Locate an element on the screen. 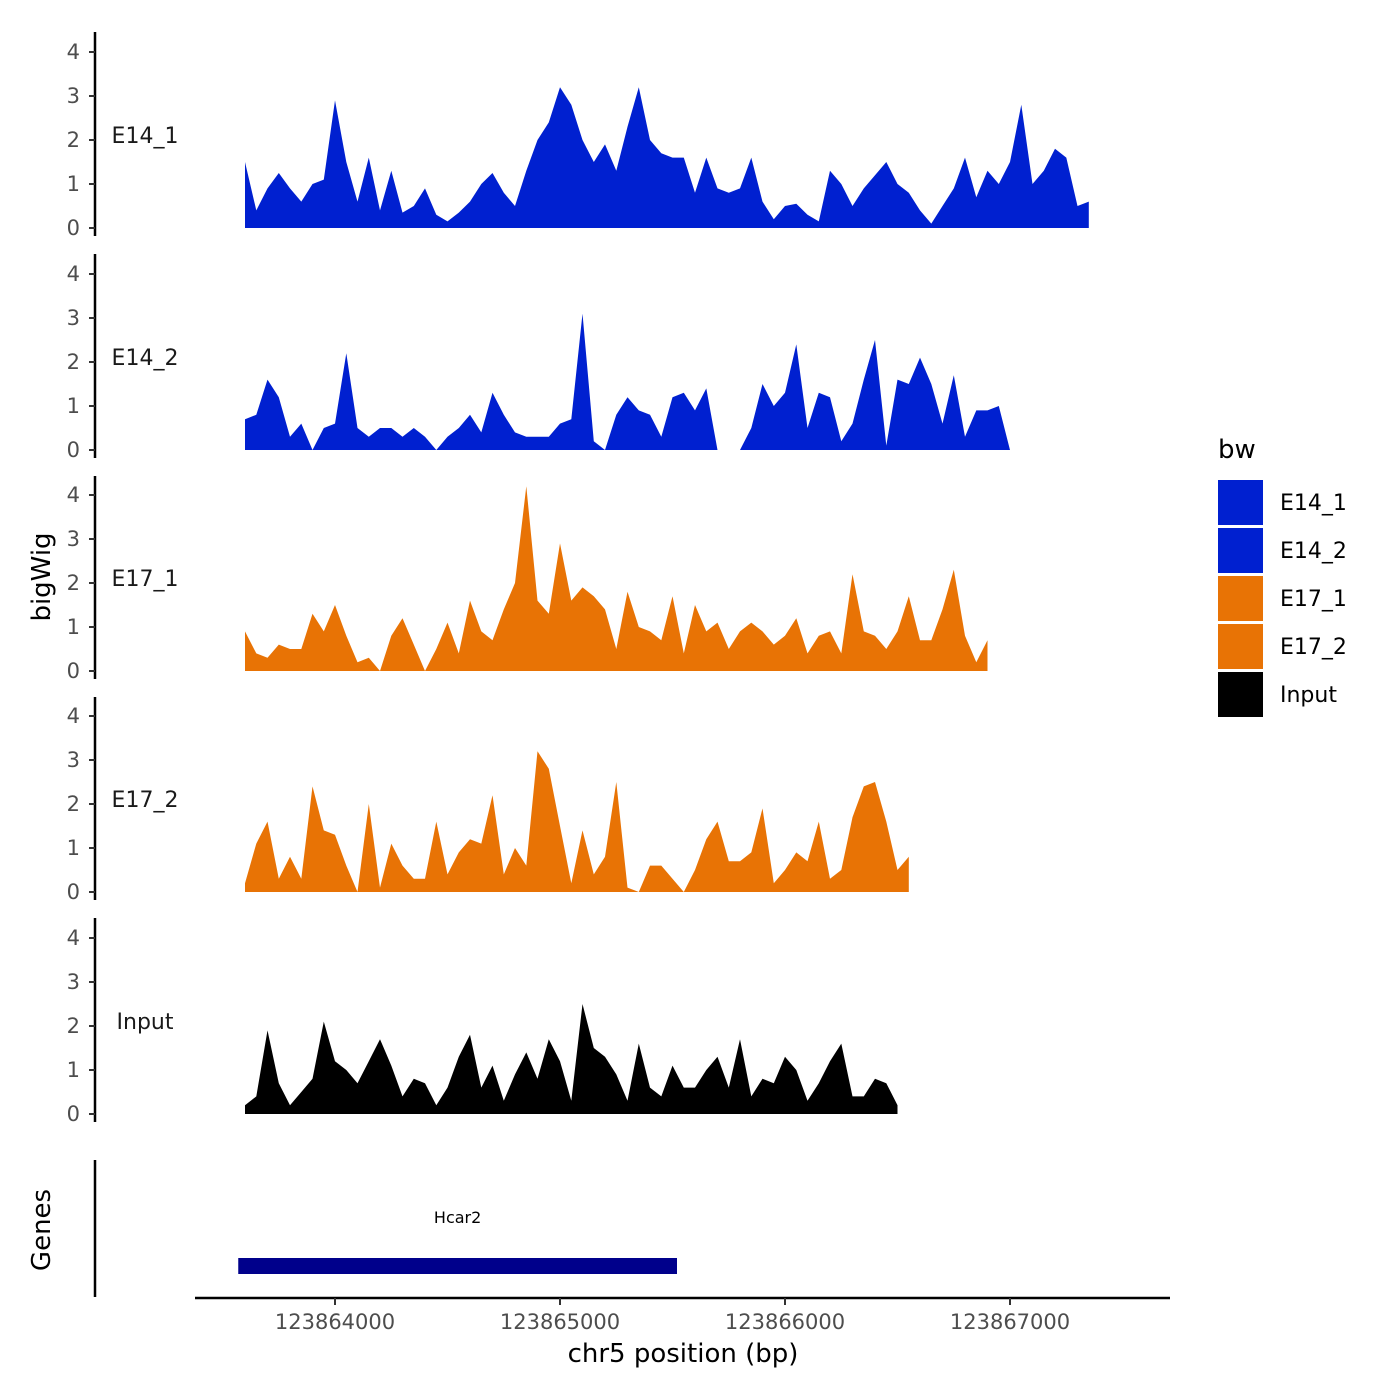  genes-axis-title: Genes is located at coordinates (42, 1230).